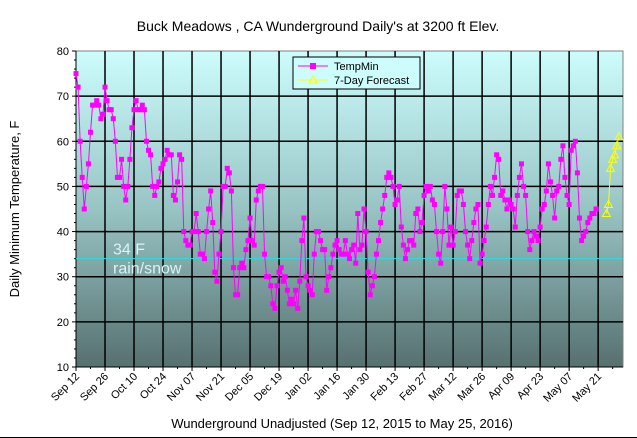 The width and height of the screenshot is (637, 438). I want to click on legend-forecast-label: 7-Day Forecast, so click(371, 81).